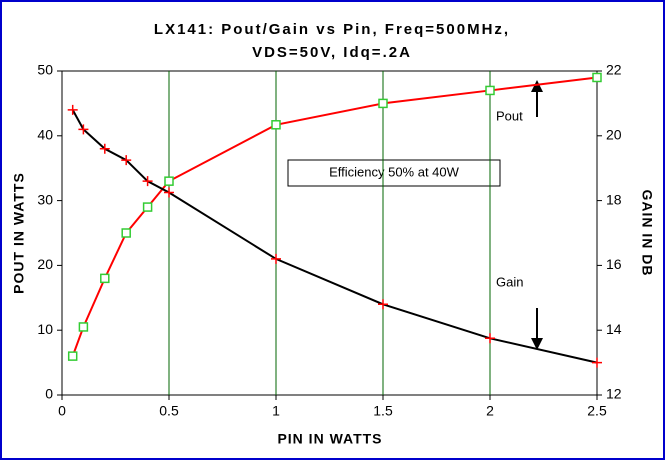  Describe the element at coordinates (490, 411) in the screenshot. I see `x-tick-label: 2` at that location.